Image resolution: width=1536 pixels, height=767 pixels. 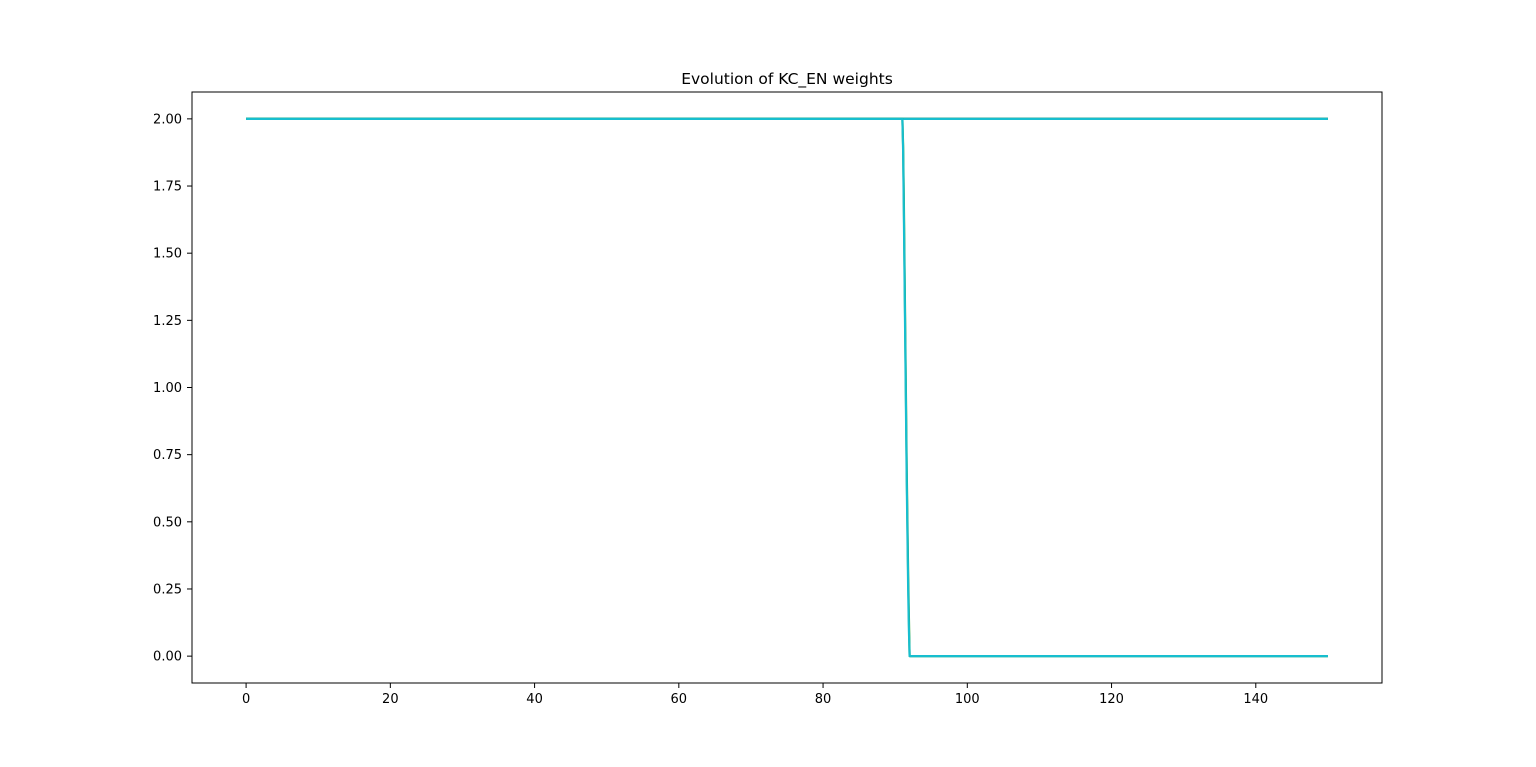 I want to click on x-tick-label: 80, so click(x=823, y=699).